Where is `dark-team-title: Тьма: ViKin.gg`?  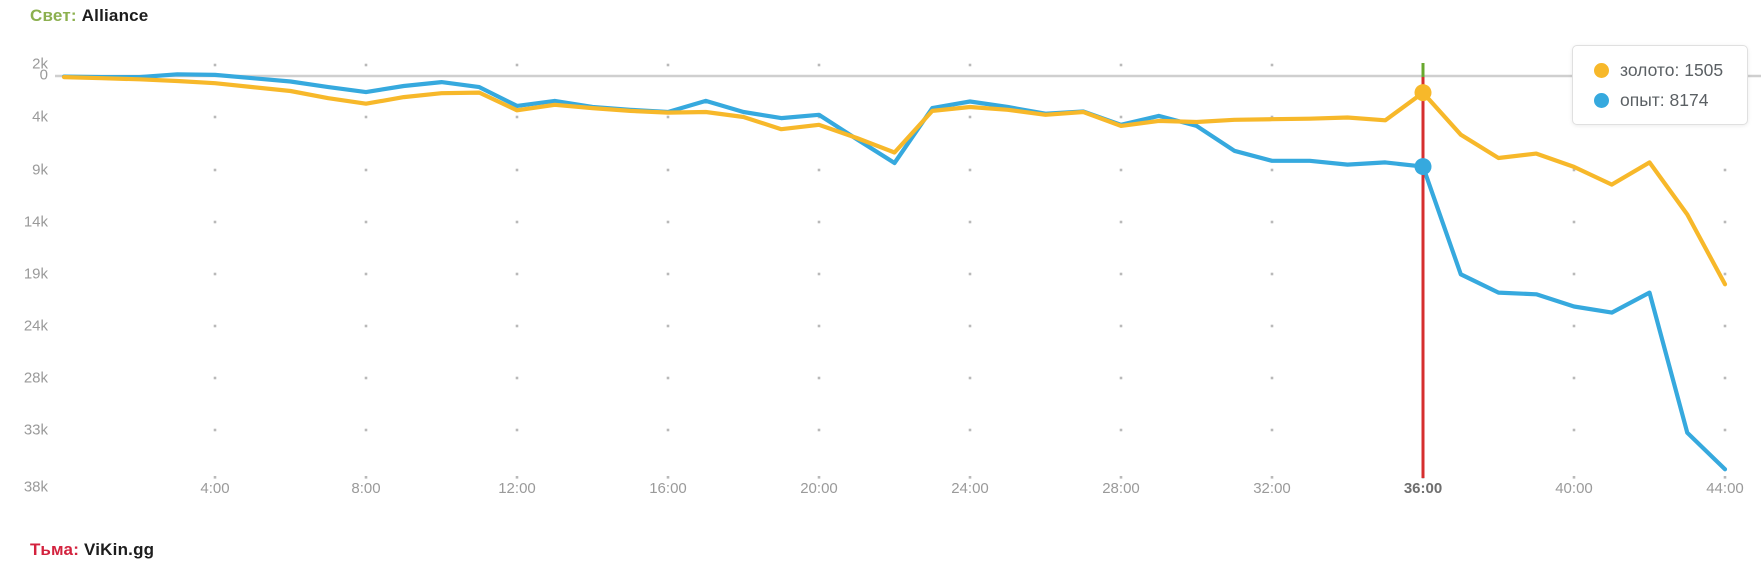 dark-team-title: Тьма: ViKin.gg is located at coordinates (92, 550).